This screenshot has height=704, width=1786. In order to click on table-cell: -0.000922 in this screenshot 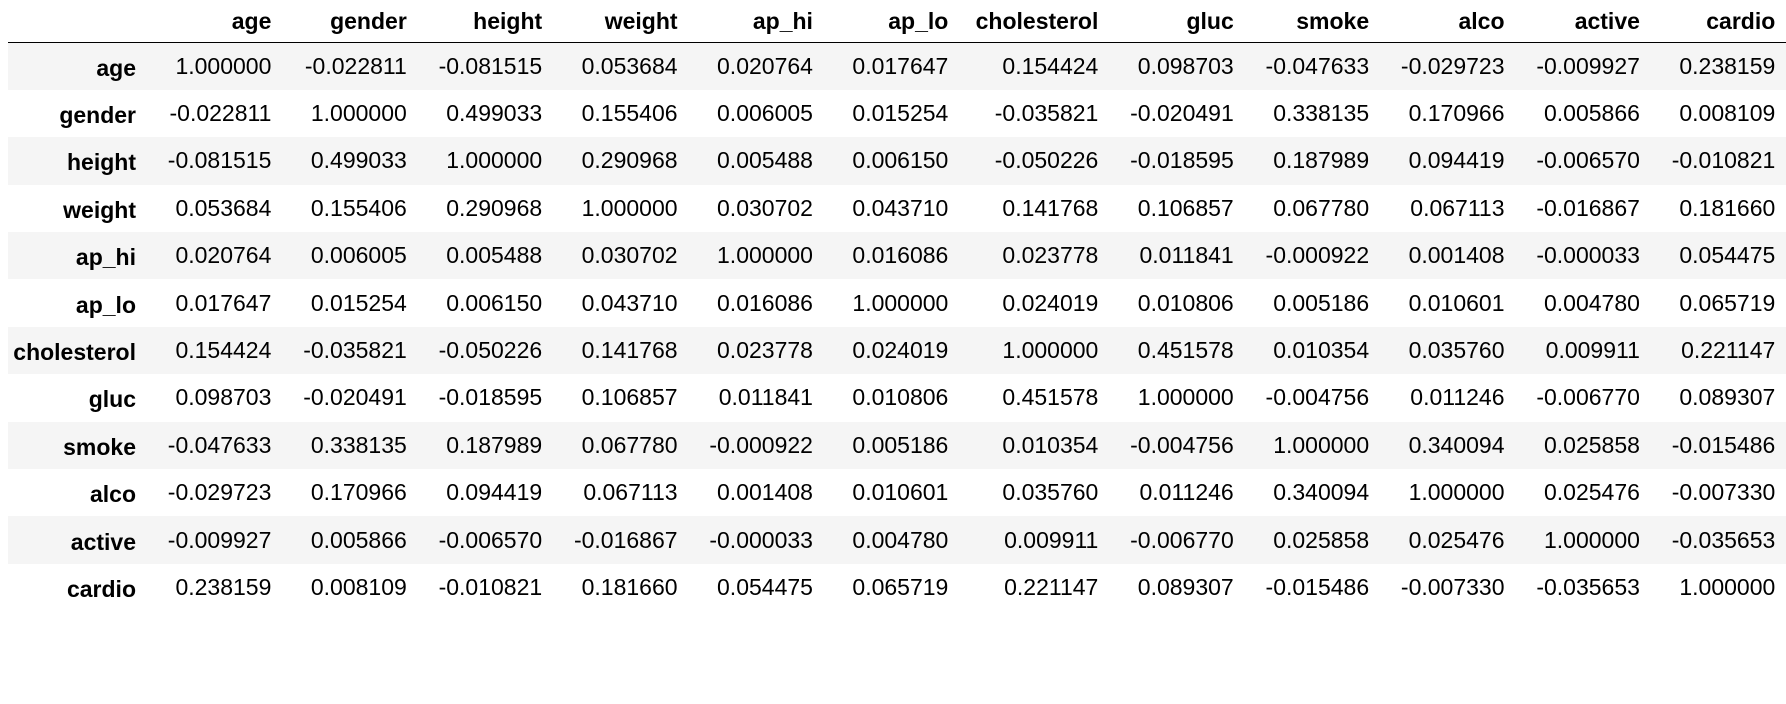, I will do `click(1317, 255)`.